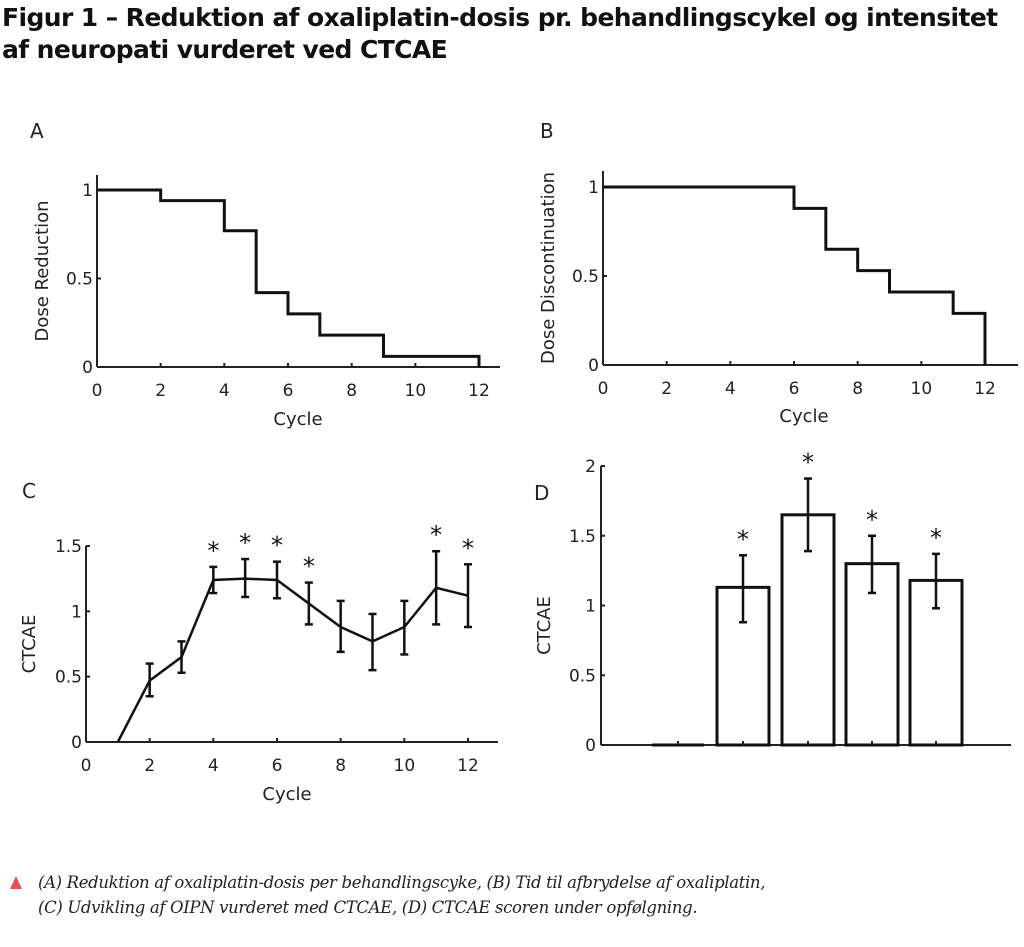  I want to click on bar, so click(808, 630).